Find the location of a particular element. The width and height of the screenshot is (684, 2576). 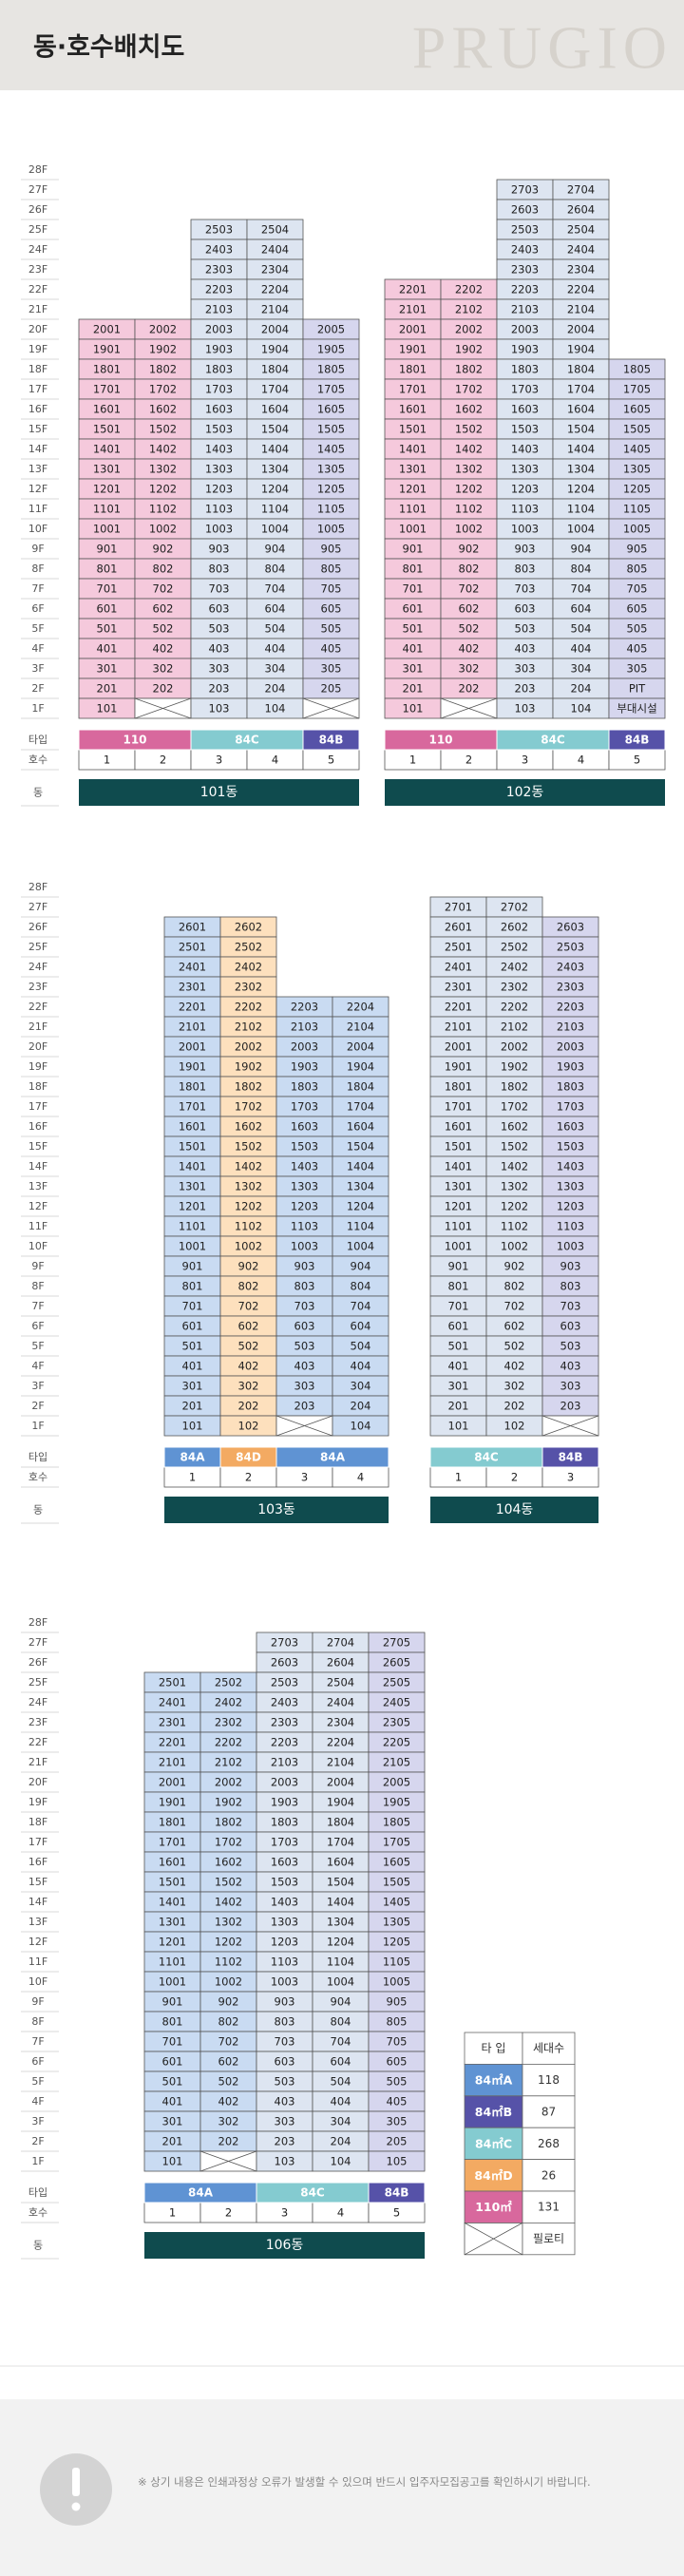

unit-number: 2104 is located at coordinates (340, 1762).